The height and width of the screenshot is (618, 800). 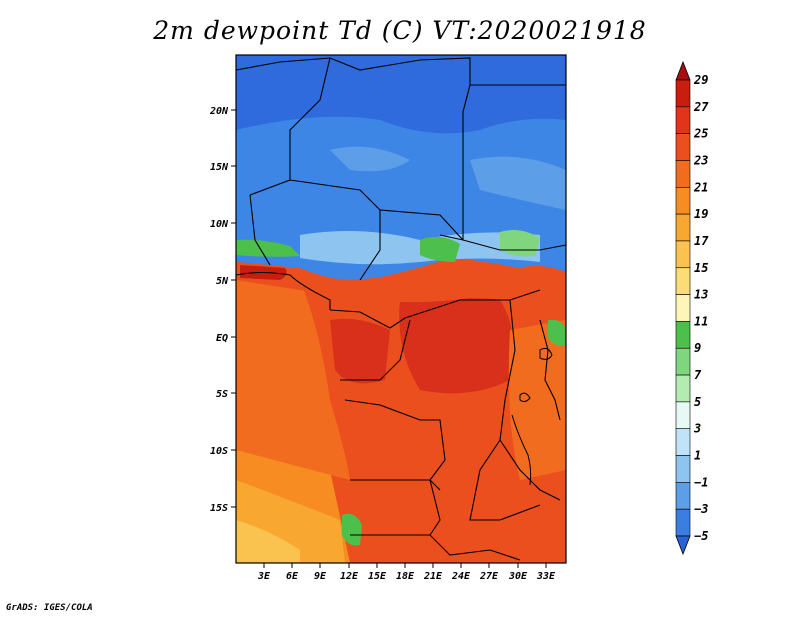 What do you see at coordinates (349, 576) in the screenshot?
I see `lon-label: 12E` at bounding box center [349, 576].